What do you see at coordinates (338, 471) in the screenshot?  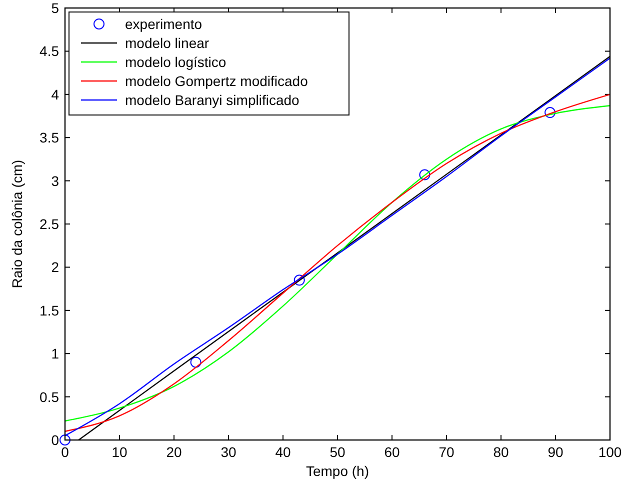 I see `x-axis-title: Tempo (h)` at bounding box center [338, 471].